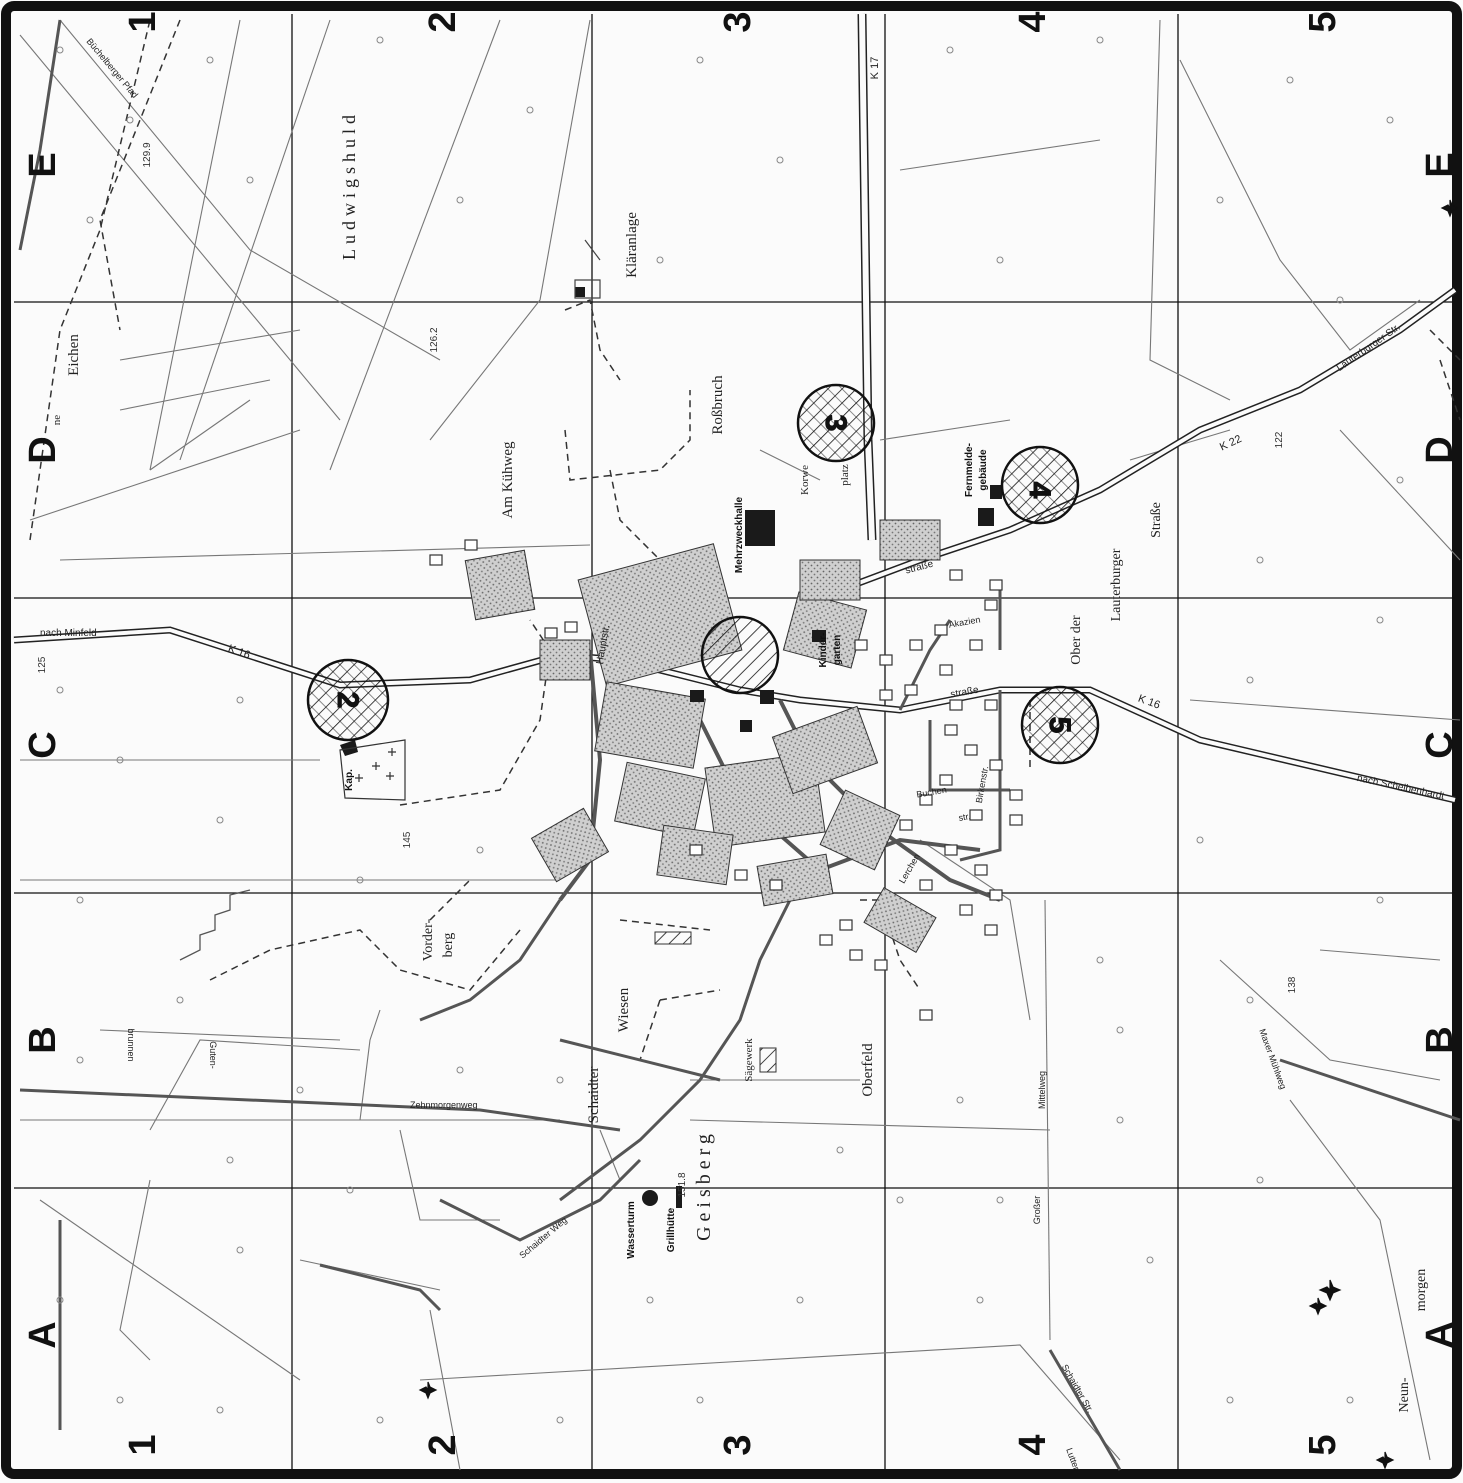 The image size is (1463, 1483). I want to click on label-rossbruch: Roßbruch, so click(718, 405).